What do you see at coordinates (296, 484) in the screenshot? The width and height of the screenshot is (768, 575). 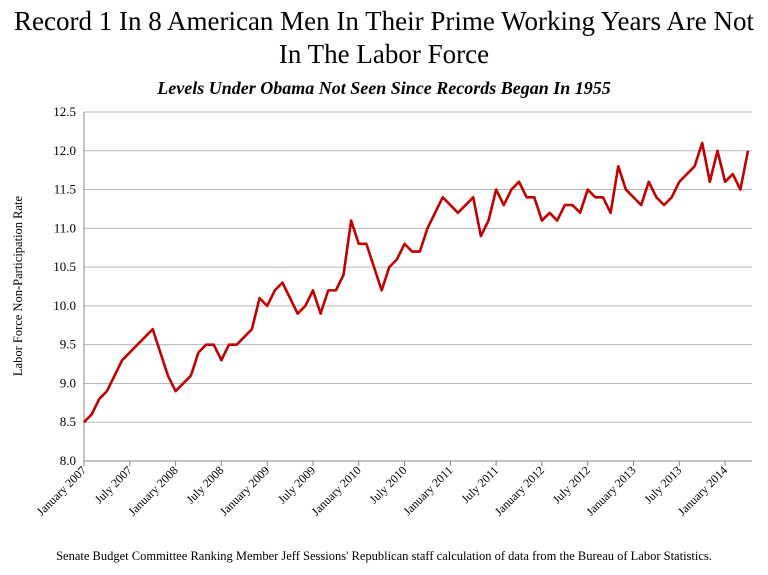 I see `x-tick-label: July 2009` at bounding box center [296, 484].